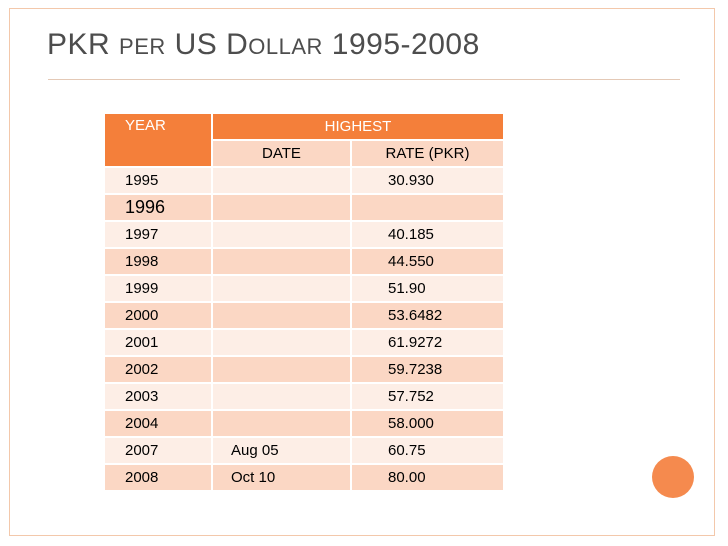  What do you see at coordinates (427, 396) in the screenshot?
I see `rate-cell: 57.752` at bounding box center [427, 396].